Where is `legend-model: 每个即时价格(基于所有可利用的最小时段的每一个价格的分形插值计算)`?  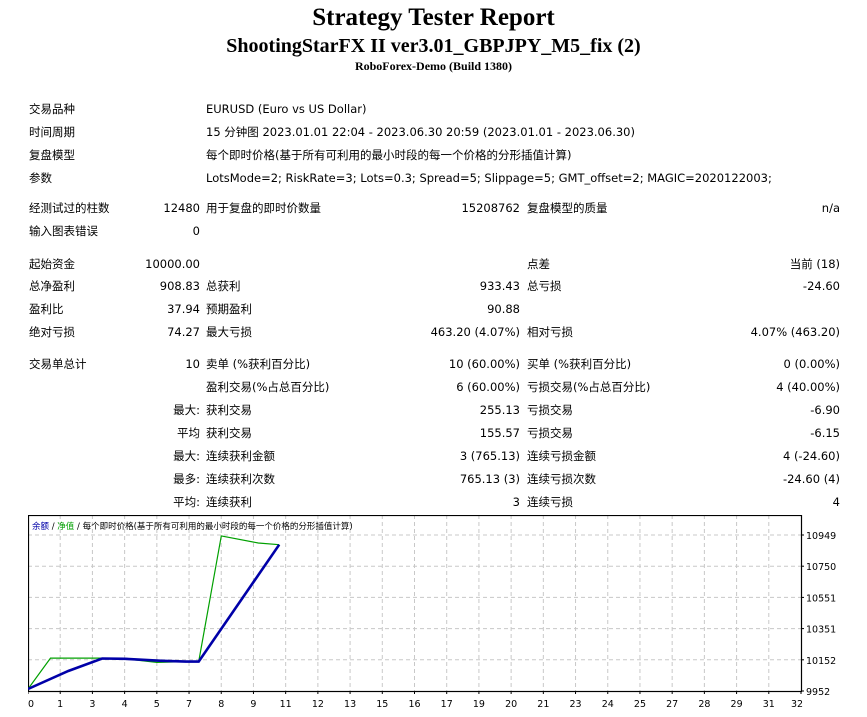
legend-model: 每个即时价格(基于所有可利用的最小时段的每一个价格的分形插值计算) is located at coordinates (217, 527).